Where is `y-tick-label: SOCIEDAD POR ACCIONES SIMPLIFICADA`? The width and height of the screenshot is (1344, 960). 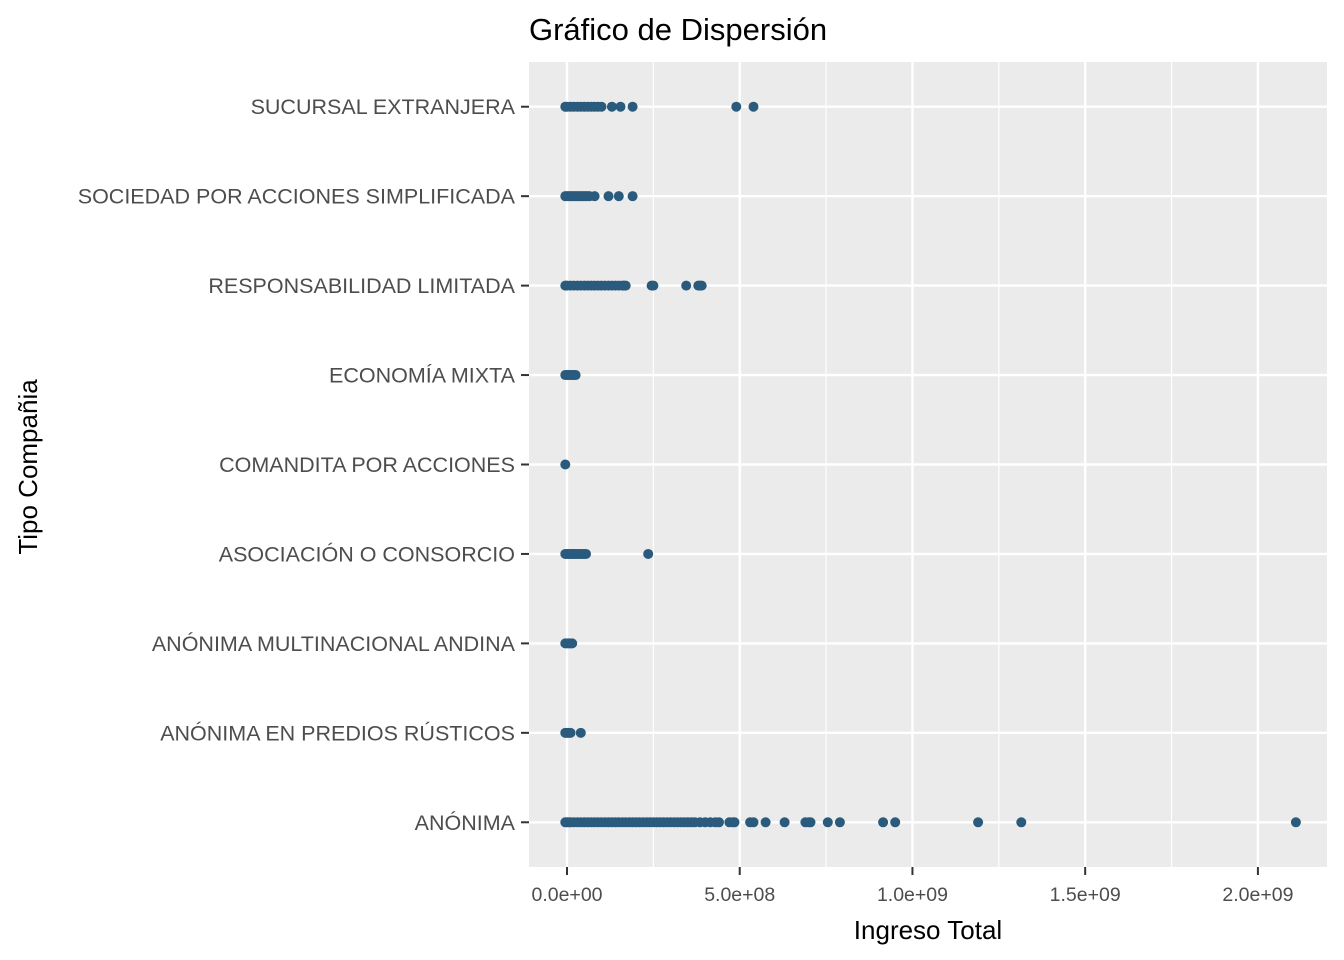
y-tick-label: SOCIEDAD POR ACCIONES SIMPLIFICADA is located at coordinates (297, 197).